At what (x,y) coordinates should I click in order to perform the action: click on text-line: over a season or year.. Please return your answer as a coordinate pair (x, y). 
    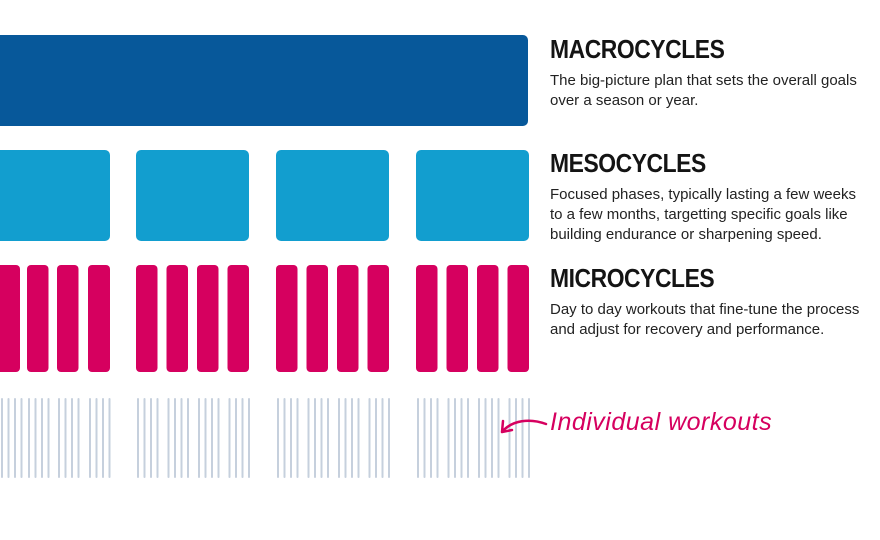
    Looking at the image, I should click on (624, 100).